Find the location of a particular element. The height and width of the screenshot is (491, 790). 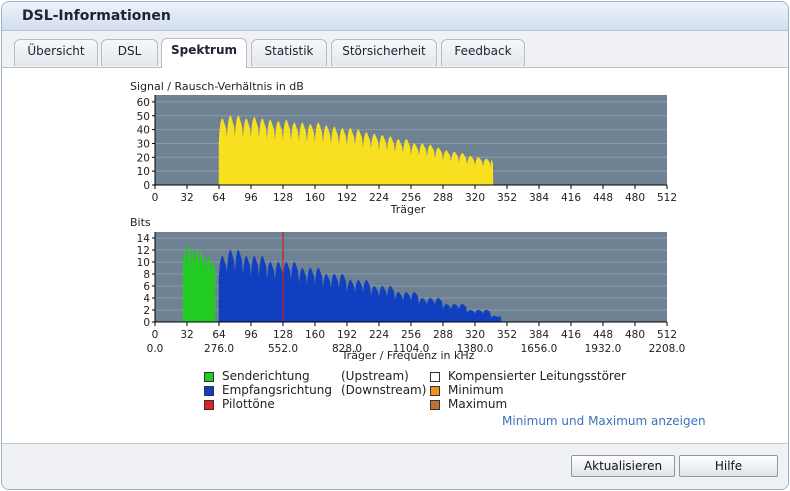

bits-ytick-label: 10 is located at coordinates (143, 263).